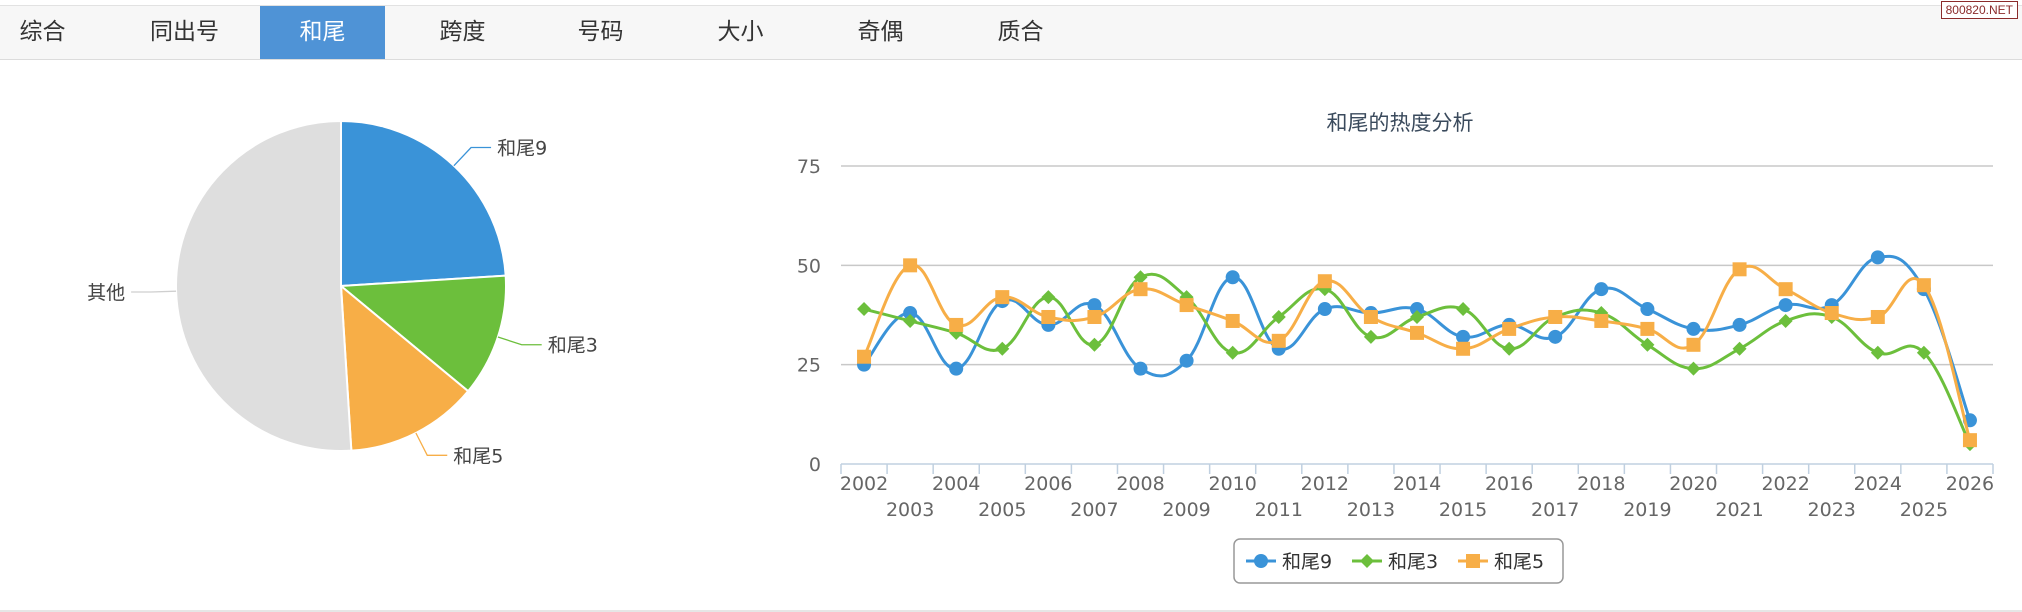 The width and height of the screenshot is (2022, 612). Describe the element at coordinates (573, 346) in the screenshot. I see `pie-label-1: 和尾3` at that location.